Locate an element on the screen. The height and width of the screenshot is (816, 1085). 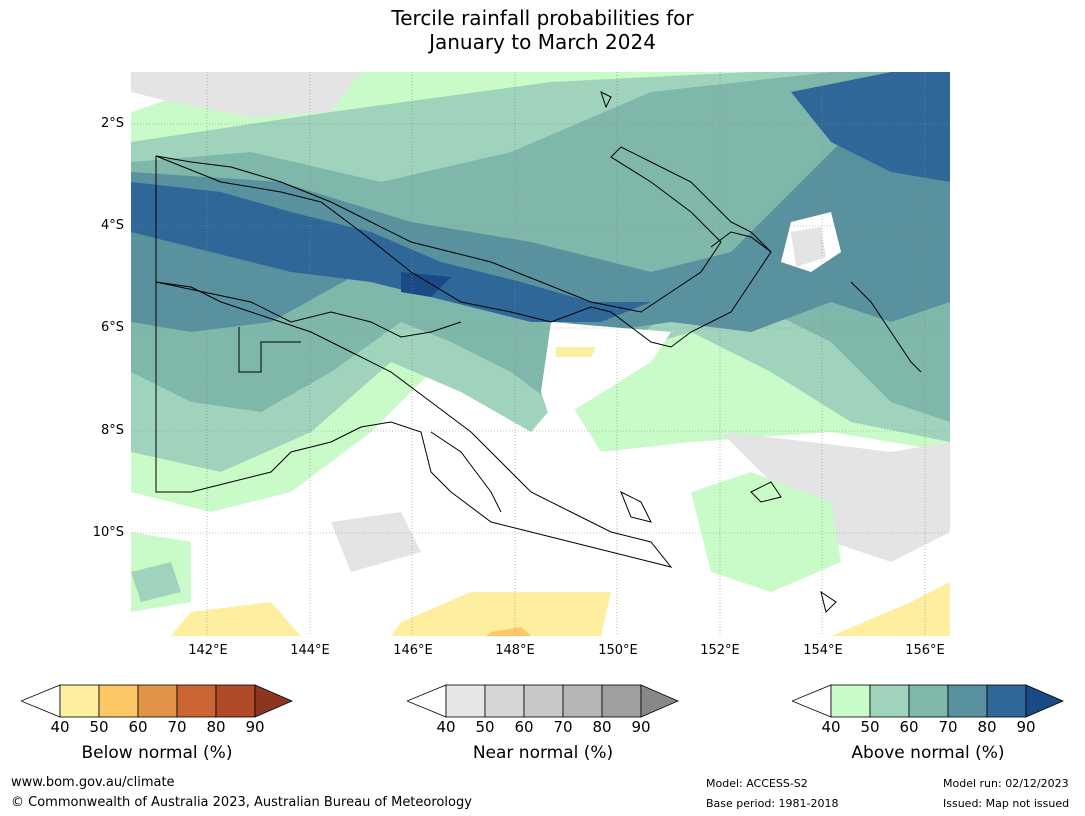
near-tick-60: 60 is located at coordinates (524, 727).